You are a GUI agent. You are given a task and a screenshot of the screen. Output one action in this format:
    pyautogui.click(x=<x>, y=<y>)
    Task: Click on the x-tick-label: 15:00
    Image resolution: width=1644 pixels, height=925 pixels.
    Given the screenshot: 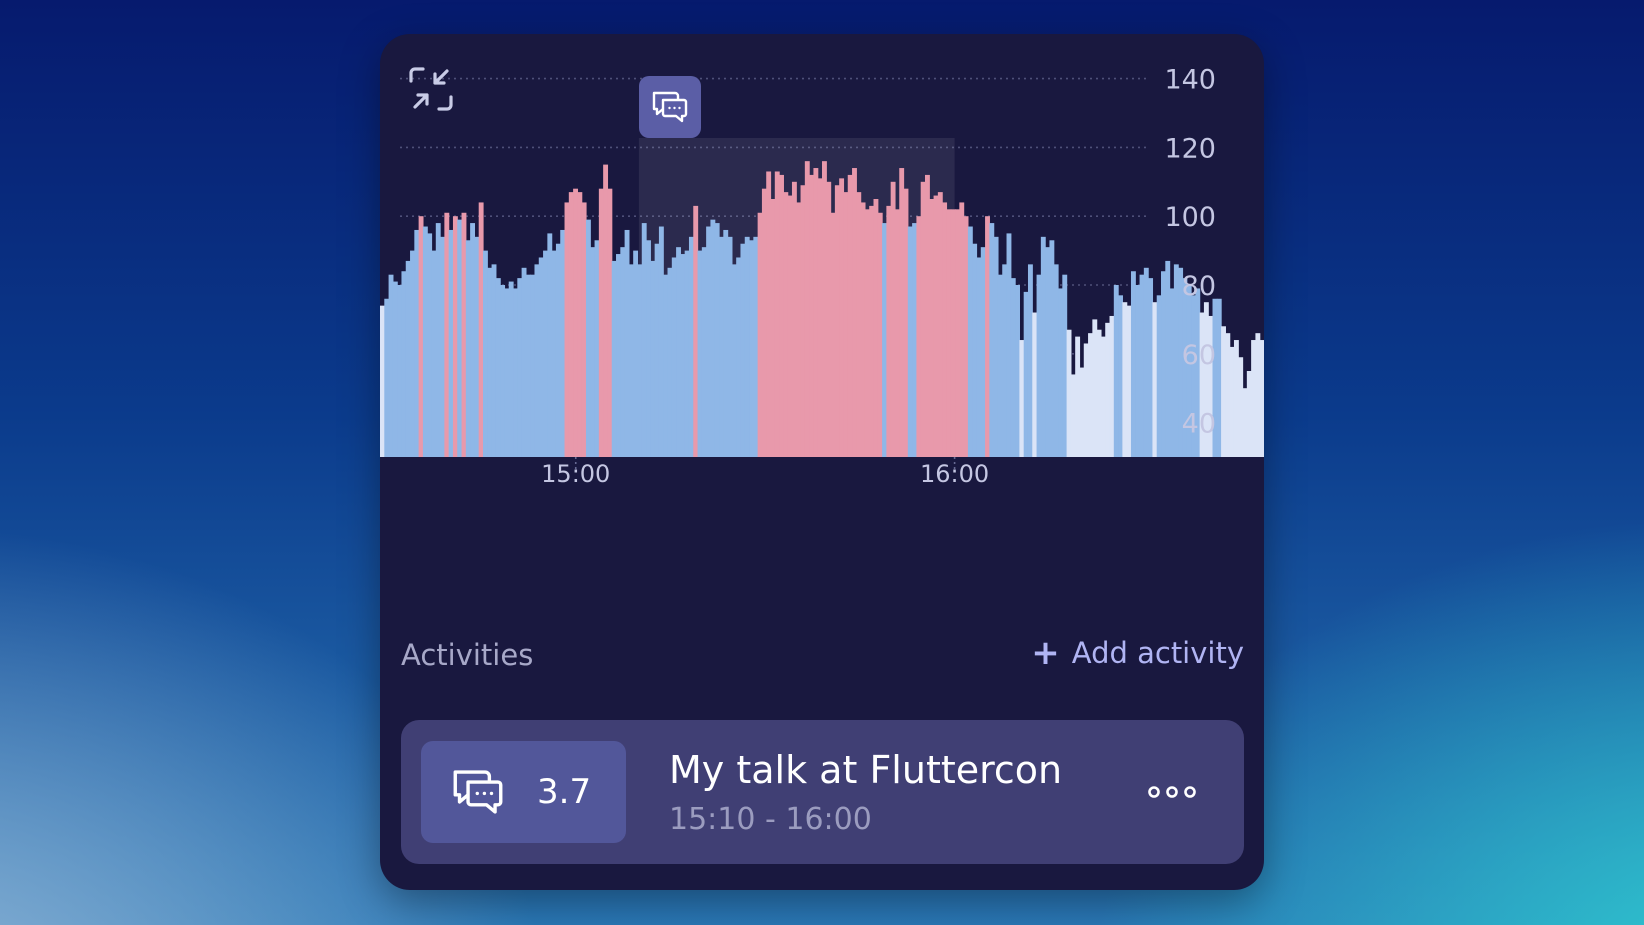 What is the action you would take?
    pyautogui.click(x=575, y=474)
    